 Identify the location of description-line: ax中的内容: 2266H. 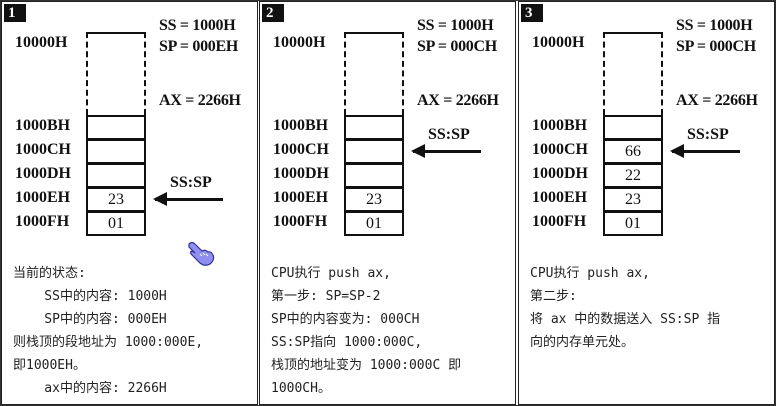
(90, 388).